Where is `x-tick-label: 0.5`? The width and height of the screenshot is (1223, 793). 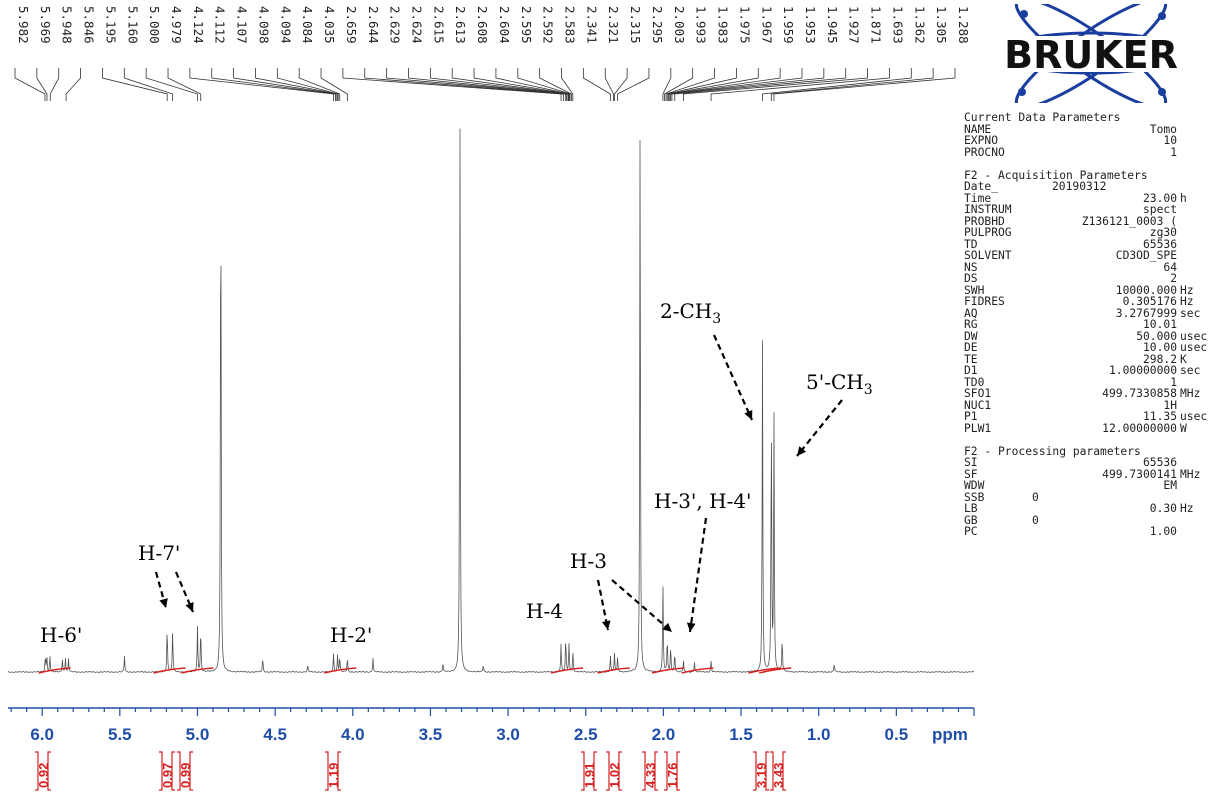
x-tick-label: 0.5 is located at coordinates (897, 734).